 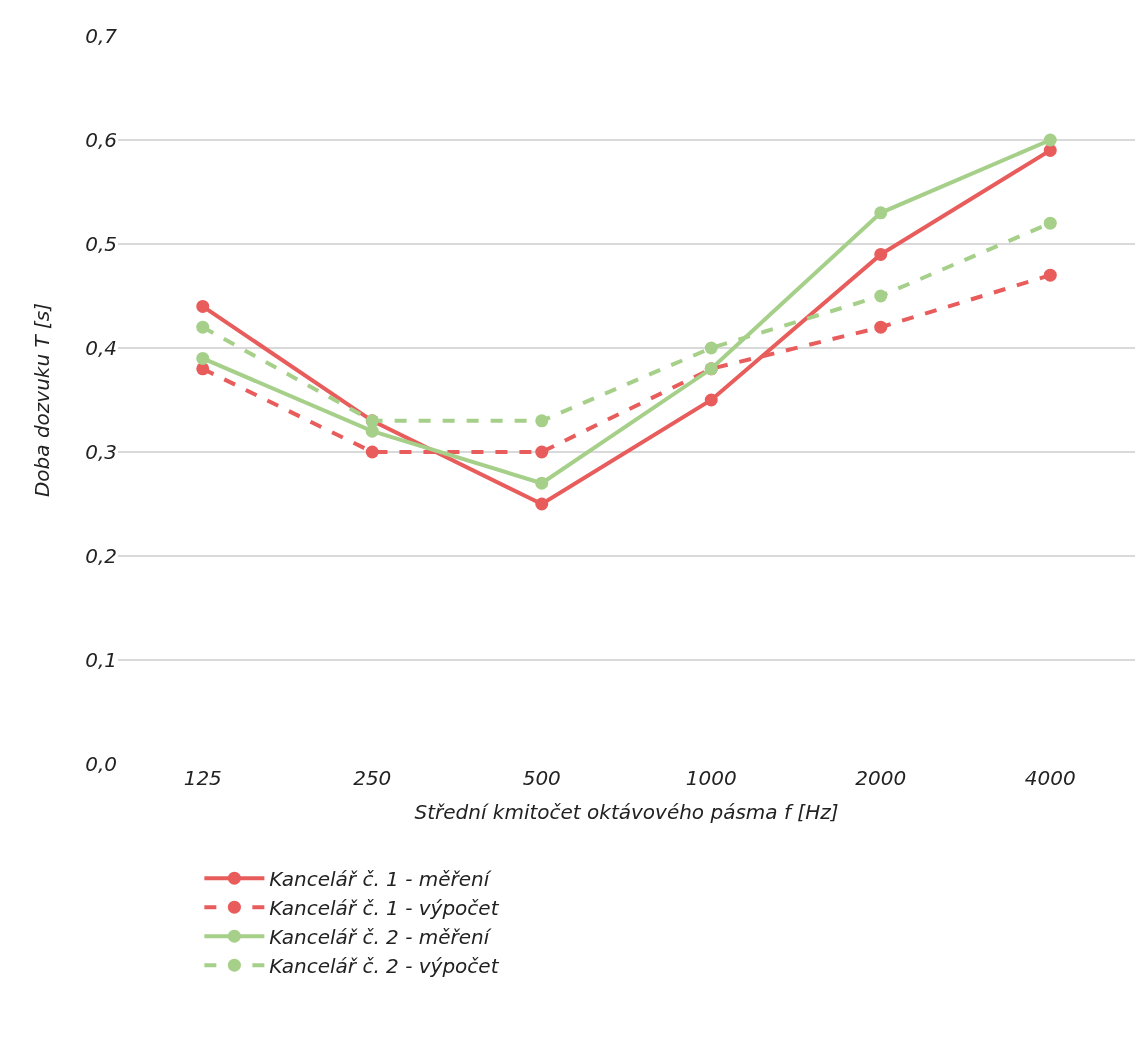 I want to click on x-tick-label: 500, so click(x=541, y=778).